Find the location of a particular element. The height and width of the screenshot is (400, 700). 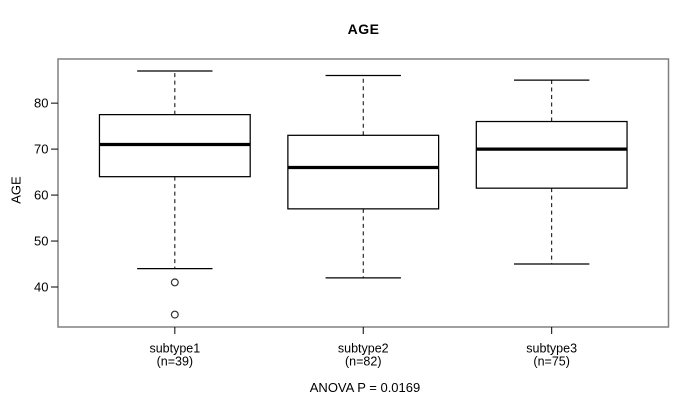

y-tick-label: 40 is located at coordinates (41, 287).